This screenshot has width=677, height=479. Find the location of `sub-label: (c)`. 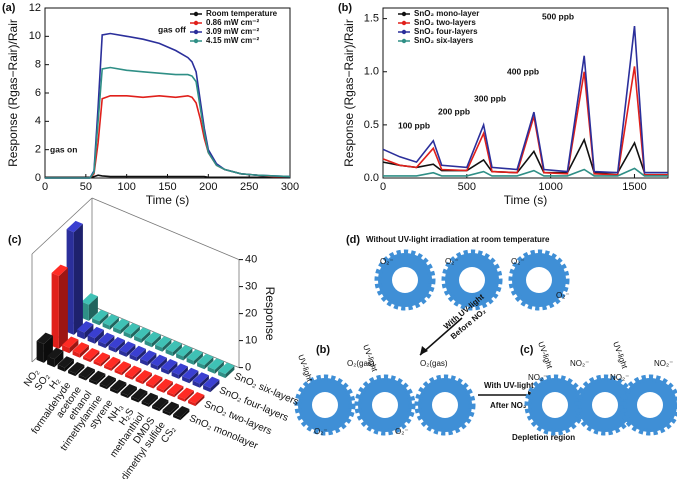

sub-label: (c) is located at coordinates (527, 350).